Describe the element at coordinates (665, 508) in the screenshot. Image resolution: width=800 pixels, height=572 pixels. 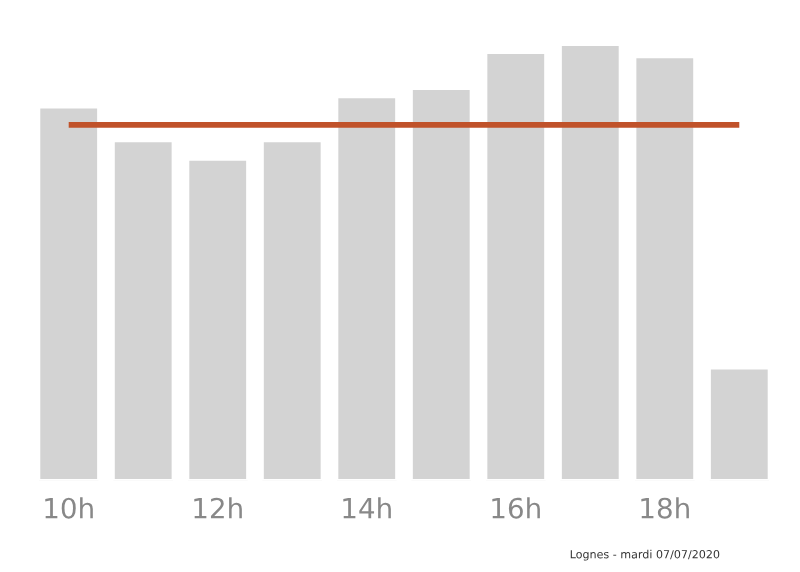
I see `x-tick-label: 18h` at that location.